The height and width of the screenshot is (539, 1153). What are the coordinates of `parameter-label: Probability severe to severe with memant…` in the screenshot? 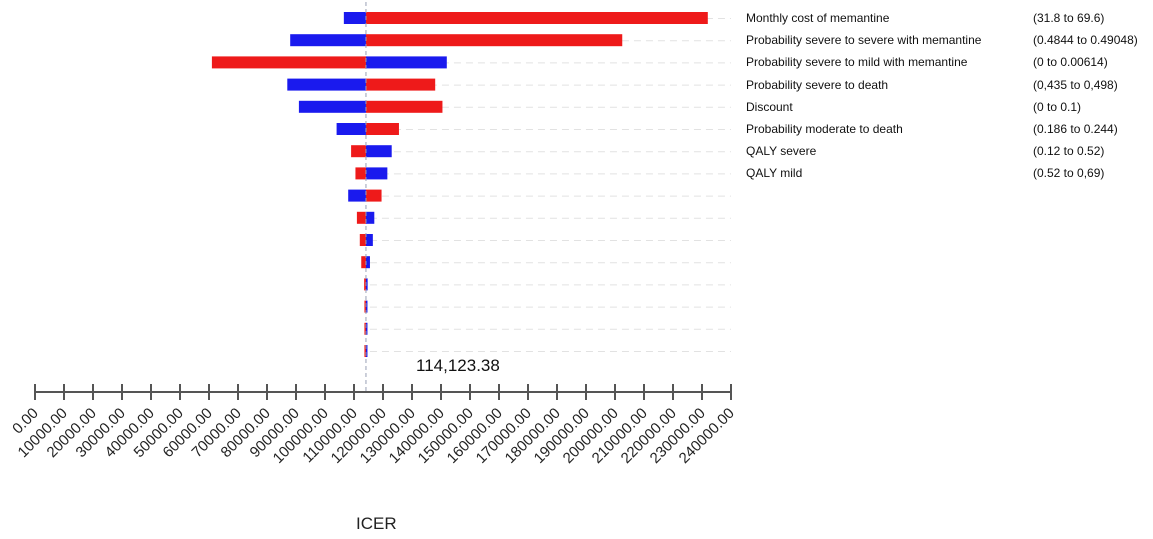 It's located at (864, 40).